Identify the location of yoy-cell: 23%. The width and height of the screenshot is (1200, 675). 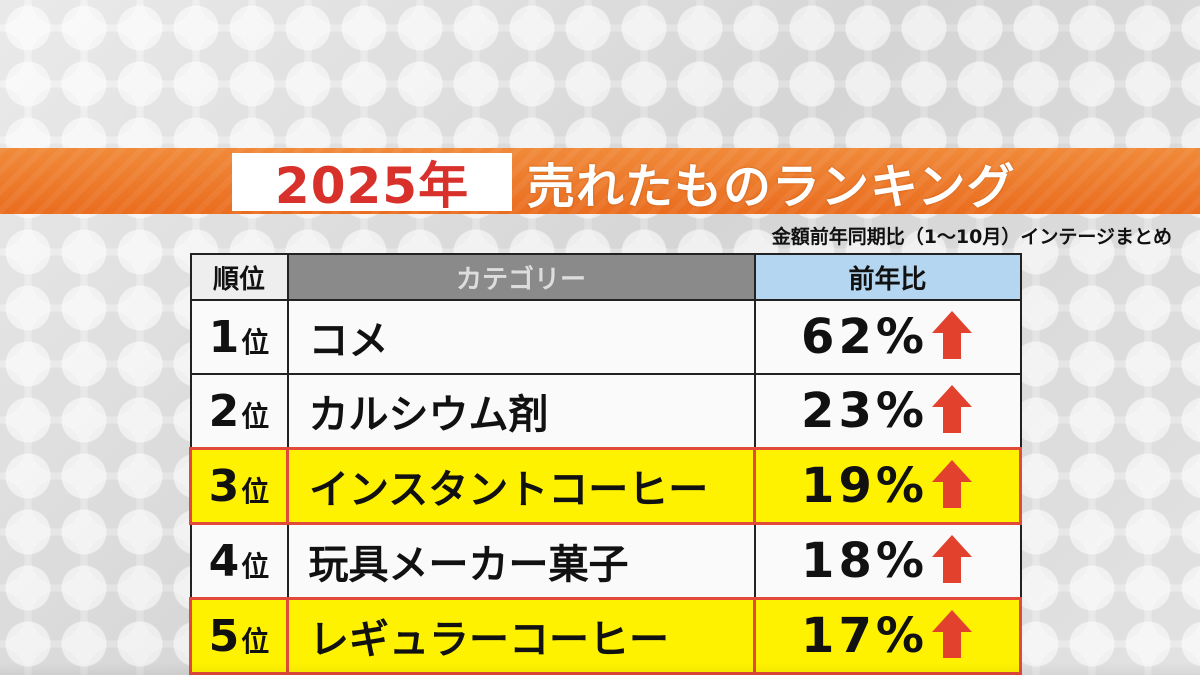
(887, 411).